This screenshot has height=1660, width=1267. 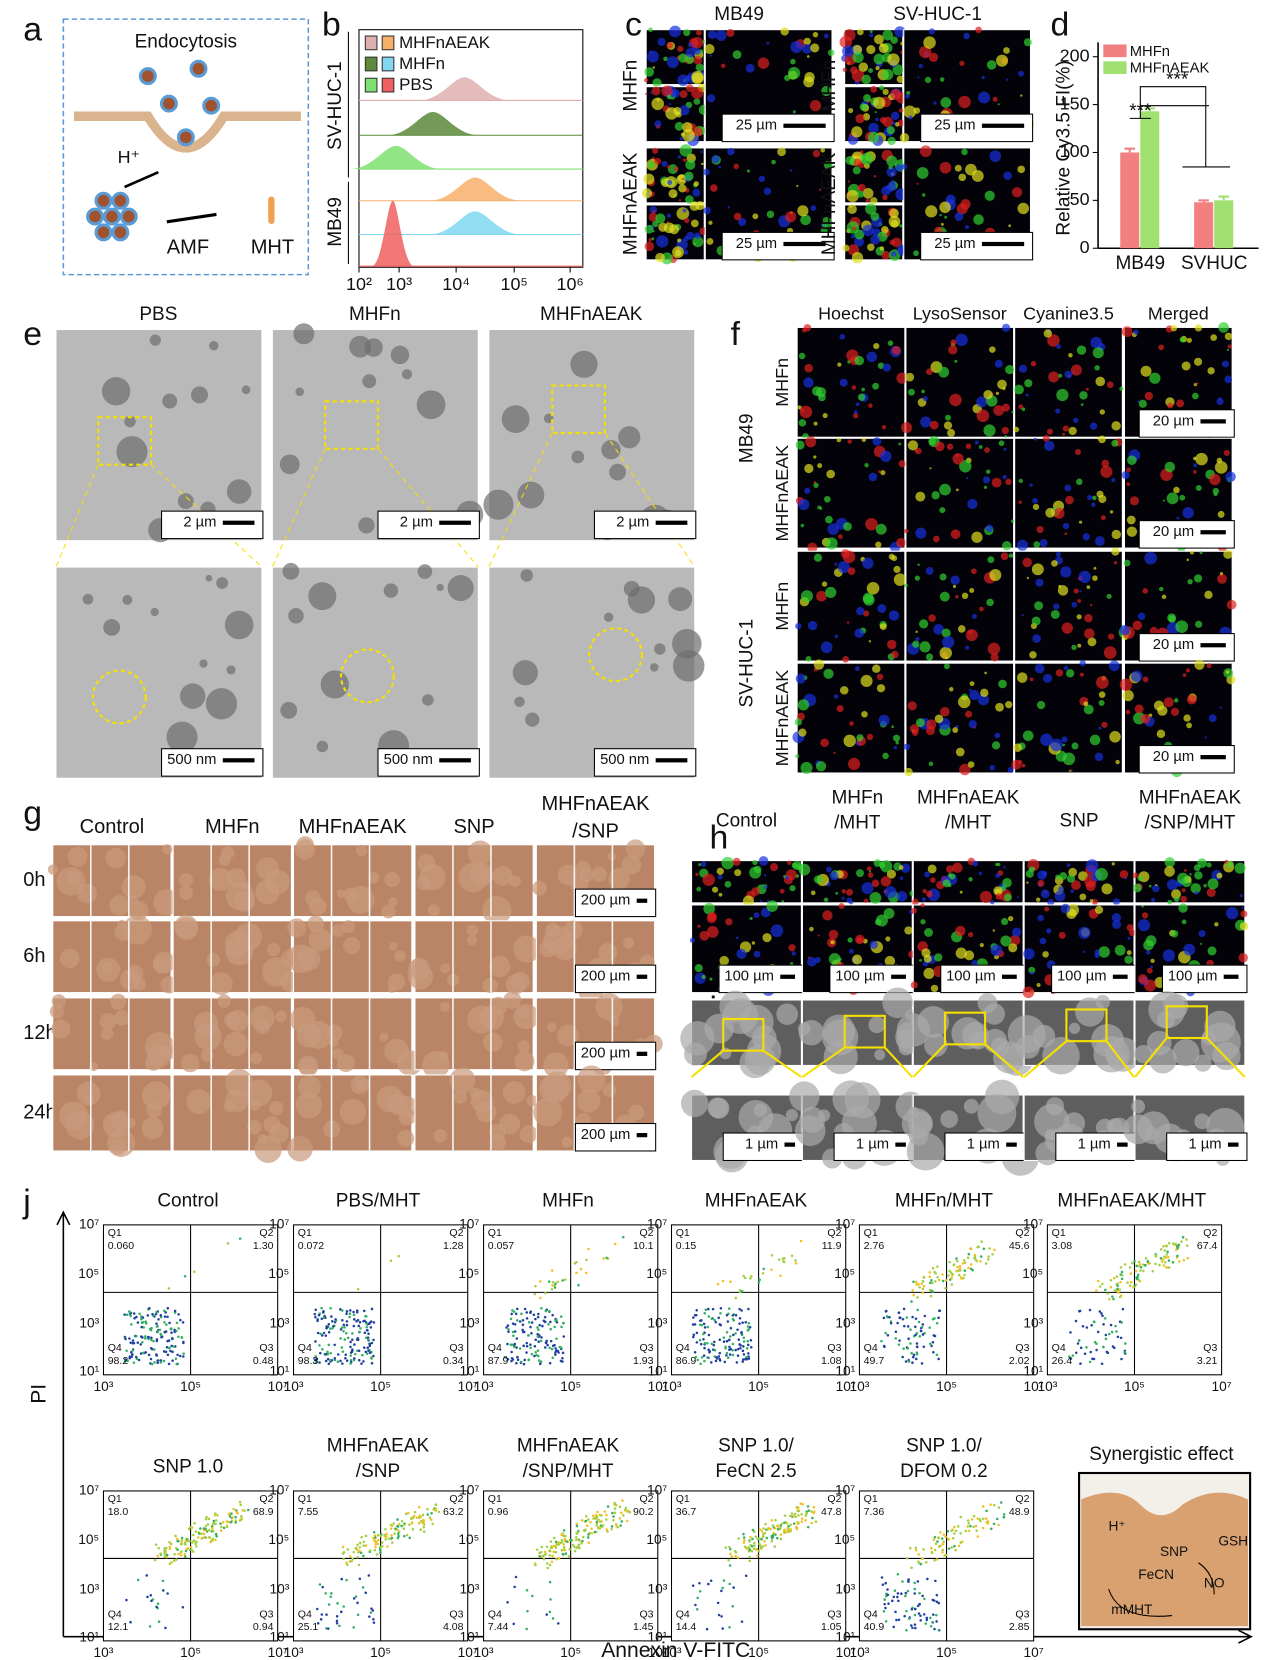 I want to click on zoom-box, so click(x=743, y=1034).